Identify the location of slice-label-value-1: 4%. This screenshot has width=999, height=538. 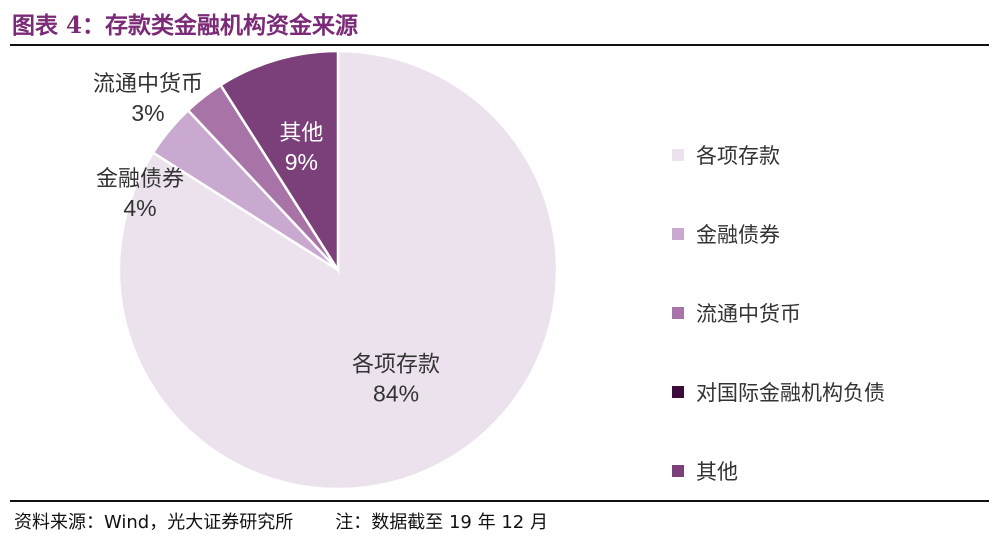
(139, 208).